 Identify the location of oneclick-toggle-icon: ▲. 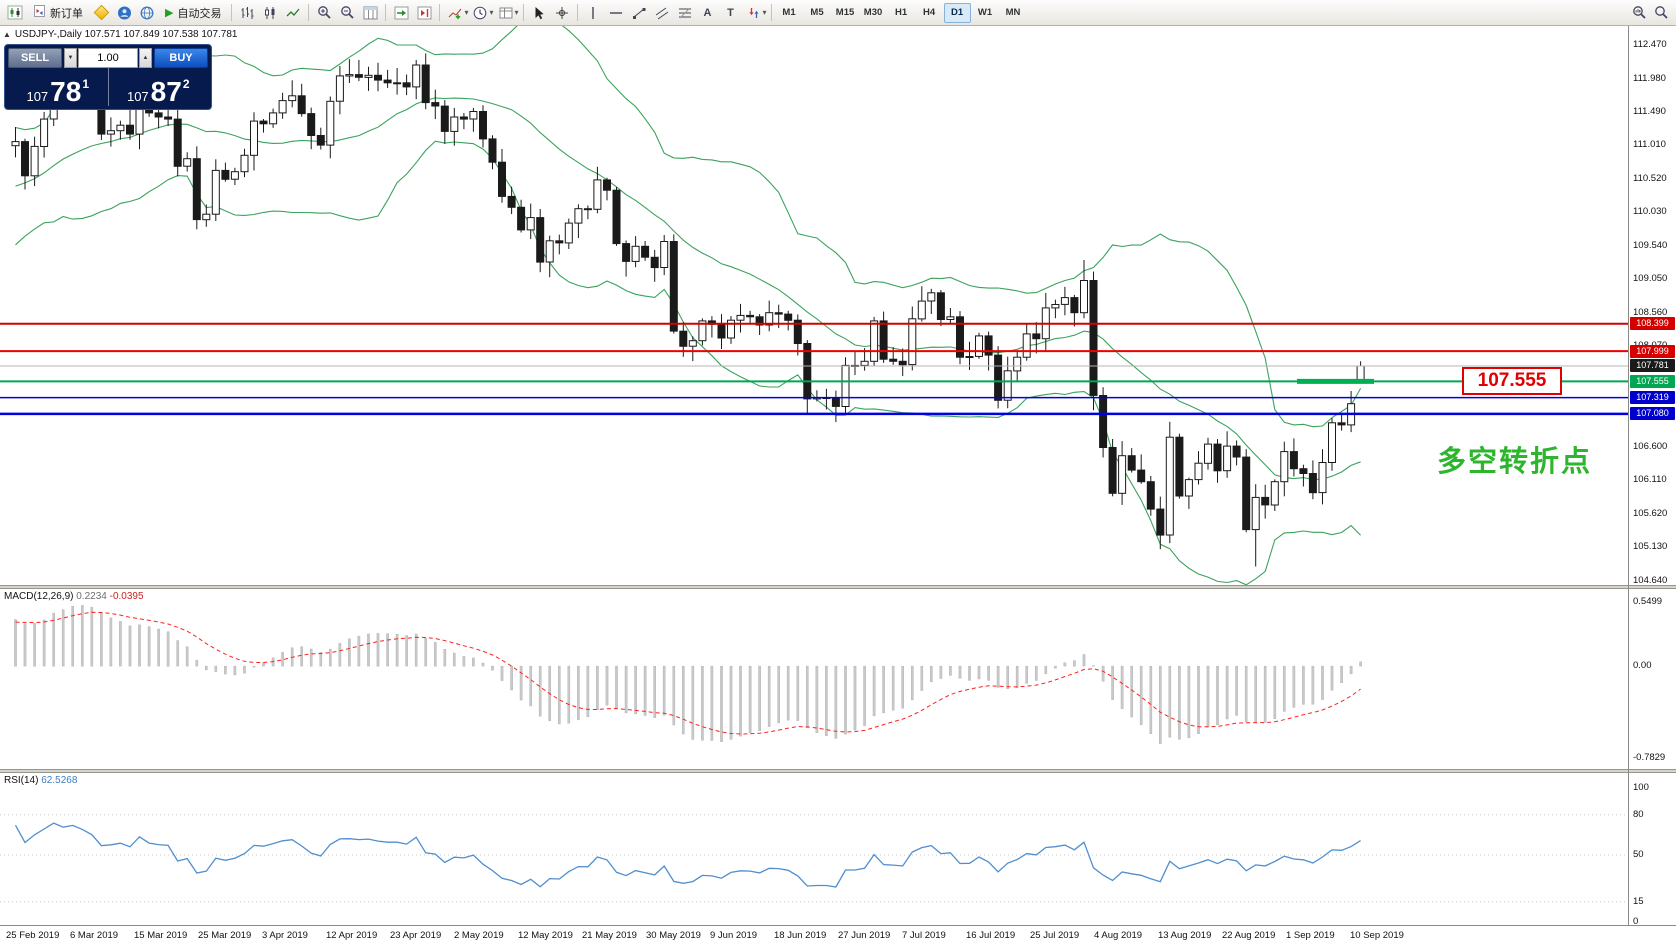
(7, 34).